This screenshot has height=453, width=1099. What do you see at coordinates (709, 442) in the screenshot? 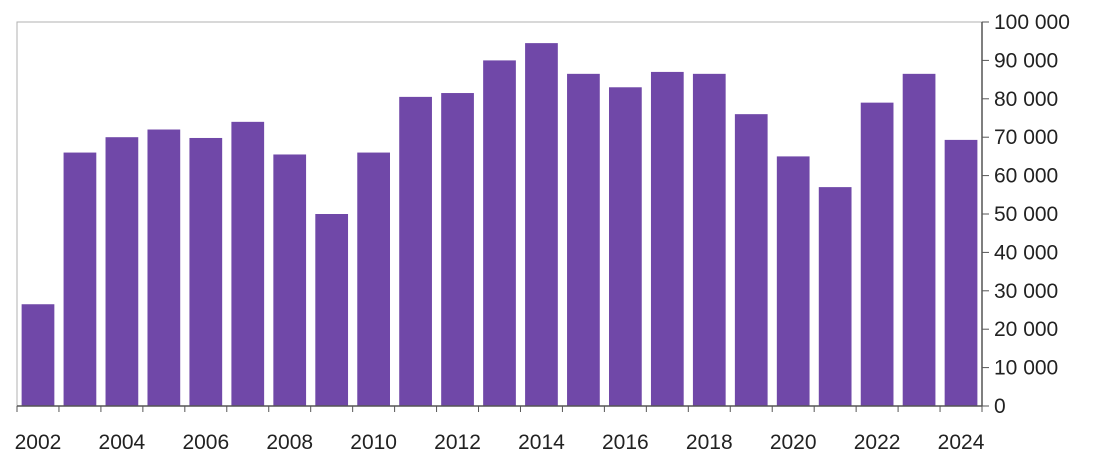
I see `x-tick-label: 2018` at bounding box center [709, 442].